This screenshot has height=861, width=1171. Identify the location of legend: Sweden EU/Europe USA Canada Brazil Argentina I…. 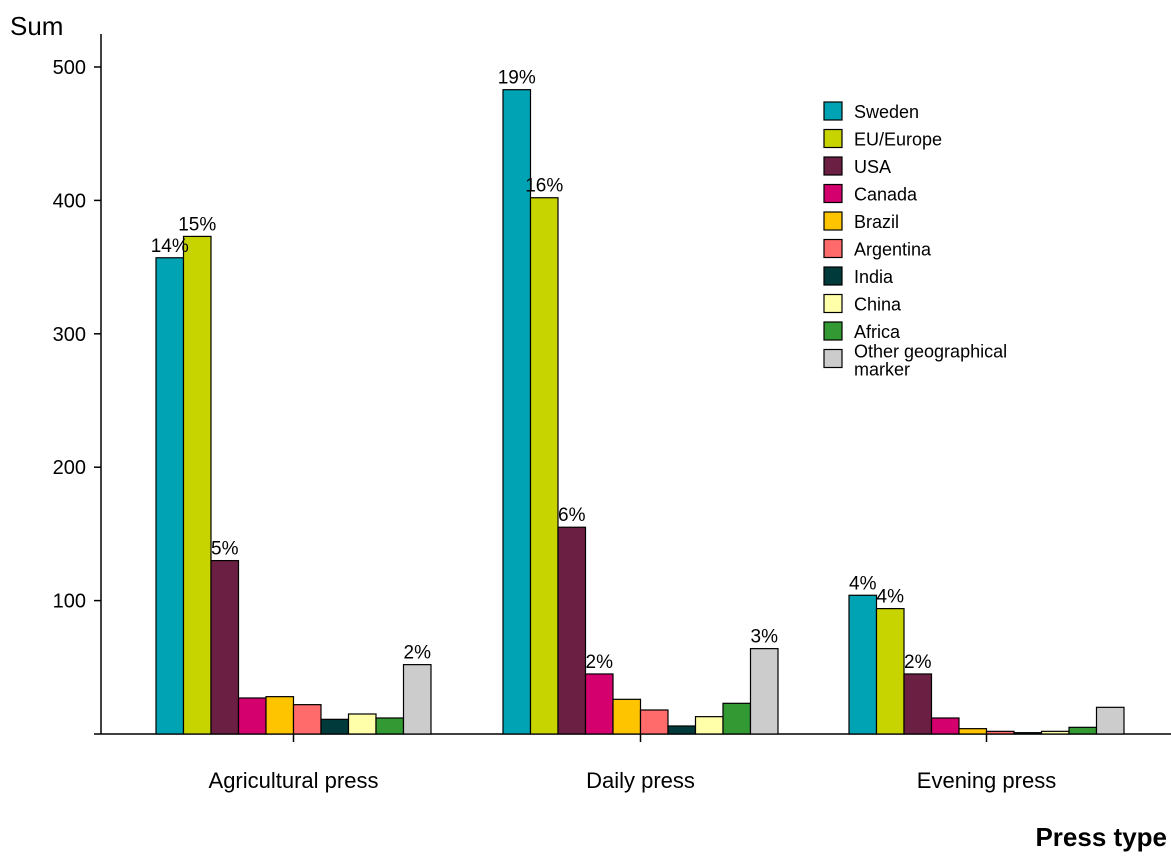
(915, 240).